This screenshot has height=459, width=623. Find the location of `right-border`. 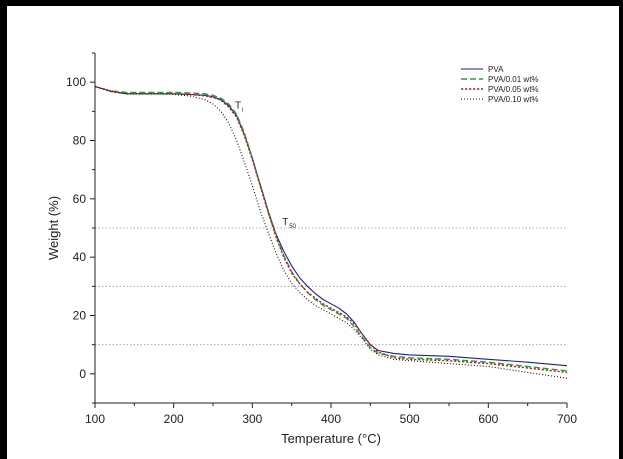

right-border is located at coordinates (621, 229).